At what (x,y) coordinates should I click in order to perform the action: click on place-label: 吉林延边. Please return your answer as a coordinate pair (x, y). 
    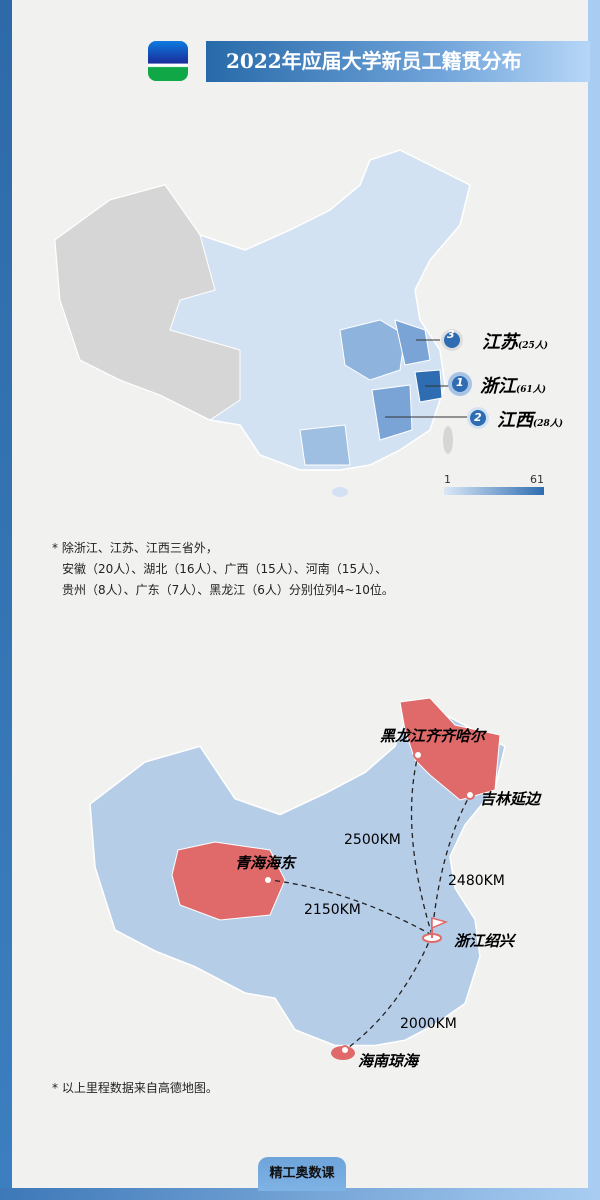
    Looking at the image, I should click on (510, 799).